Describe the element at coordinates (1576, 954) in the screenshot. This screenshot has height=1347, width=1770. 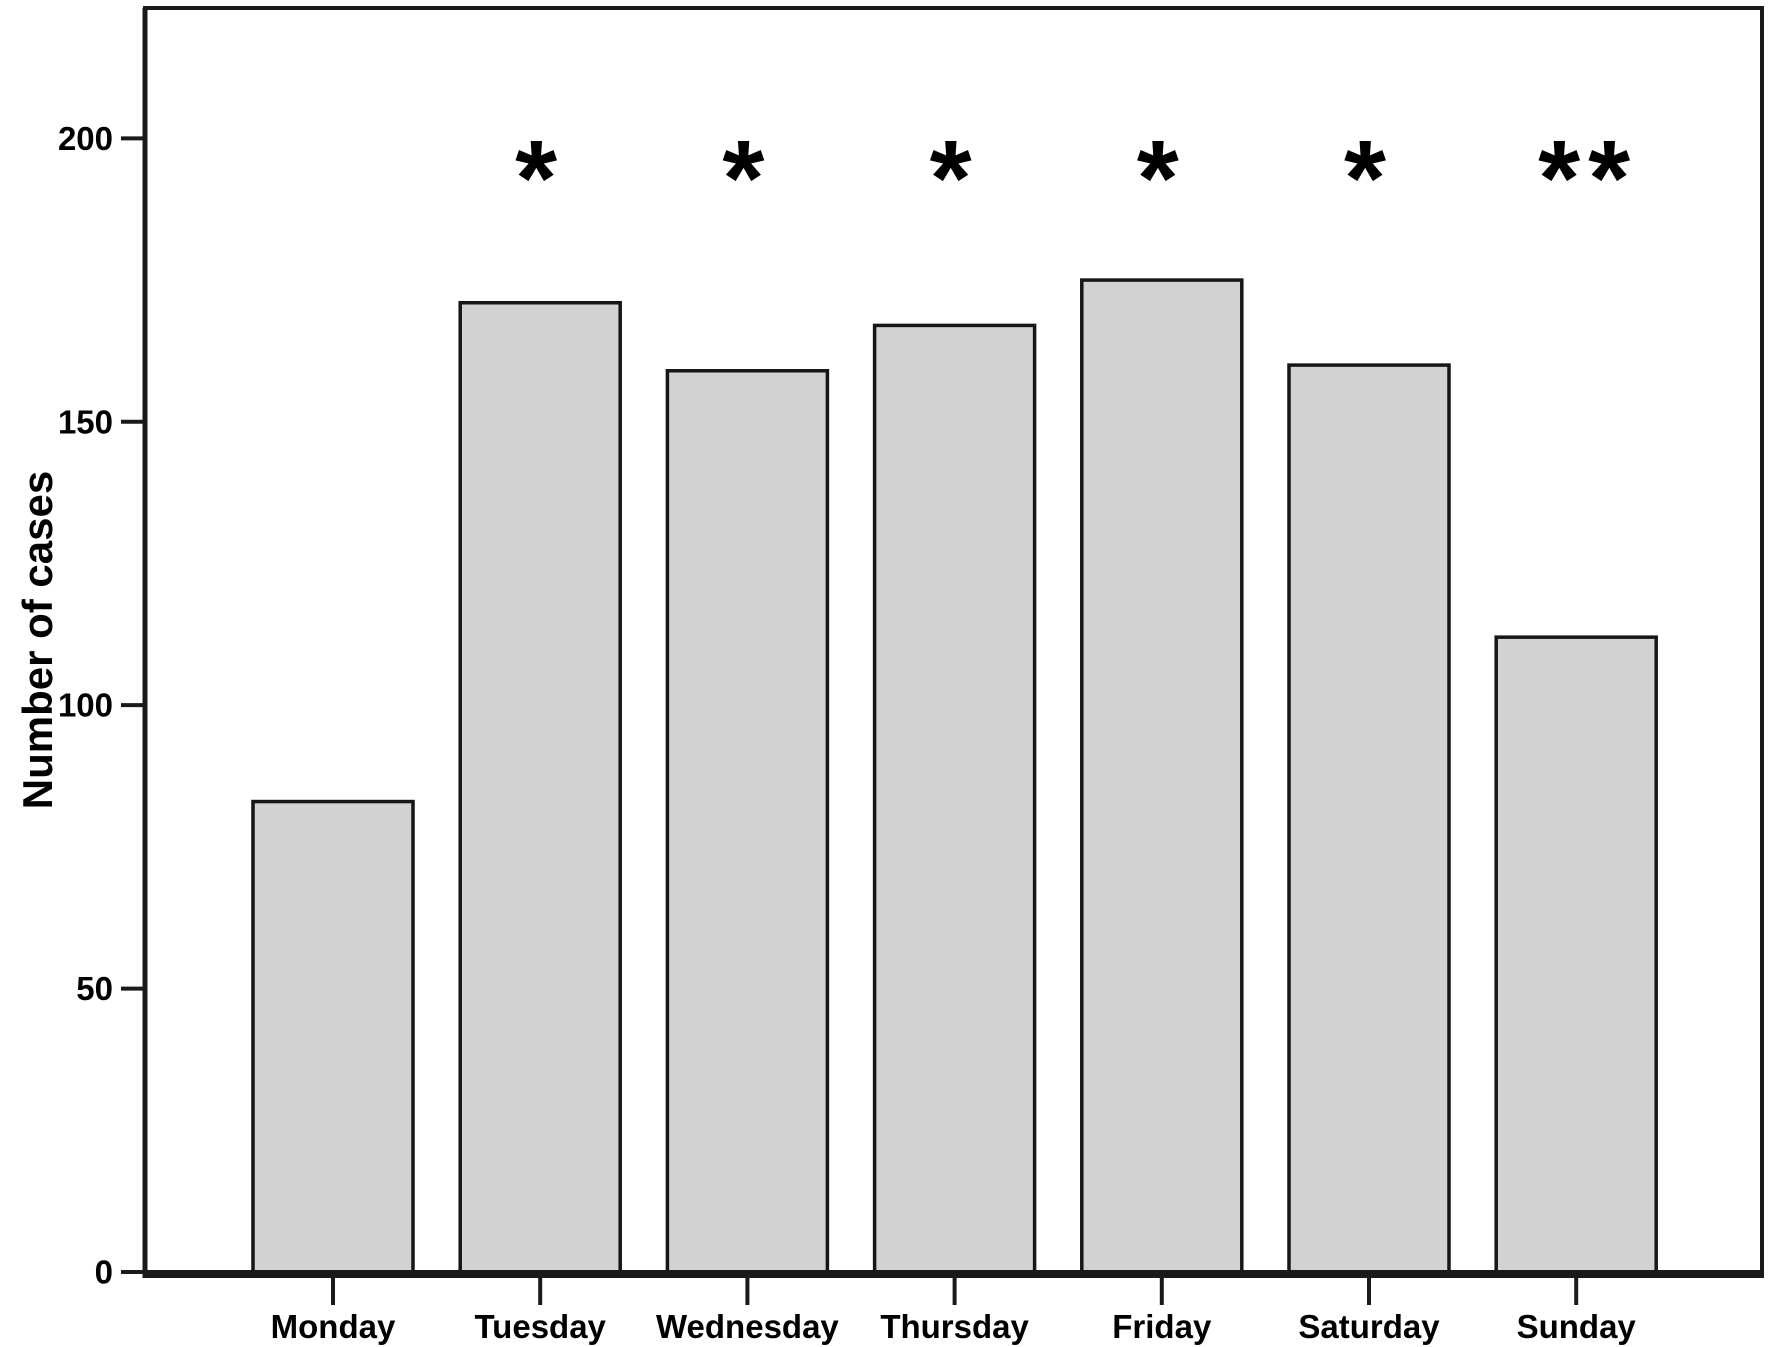
I see `bar-sunday` at that location.